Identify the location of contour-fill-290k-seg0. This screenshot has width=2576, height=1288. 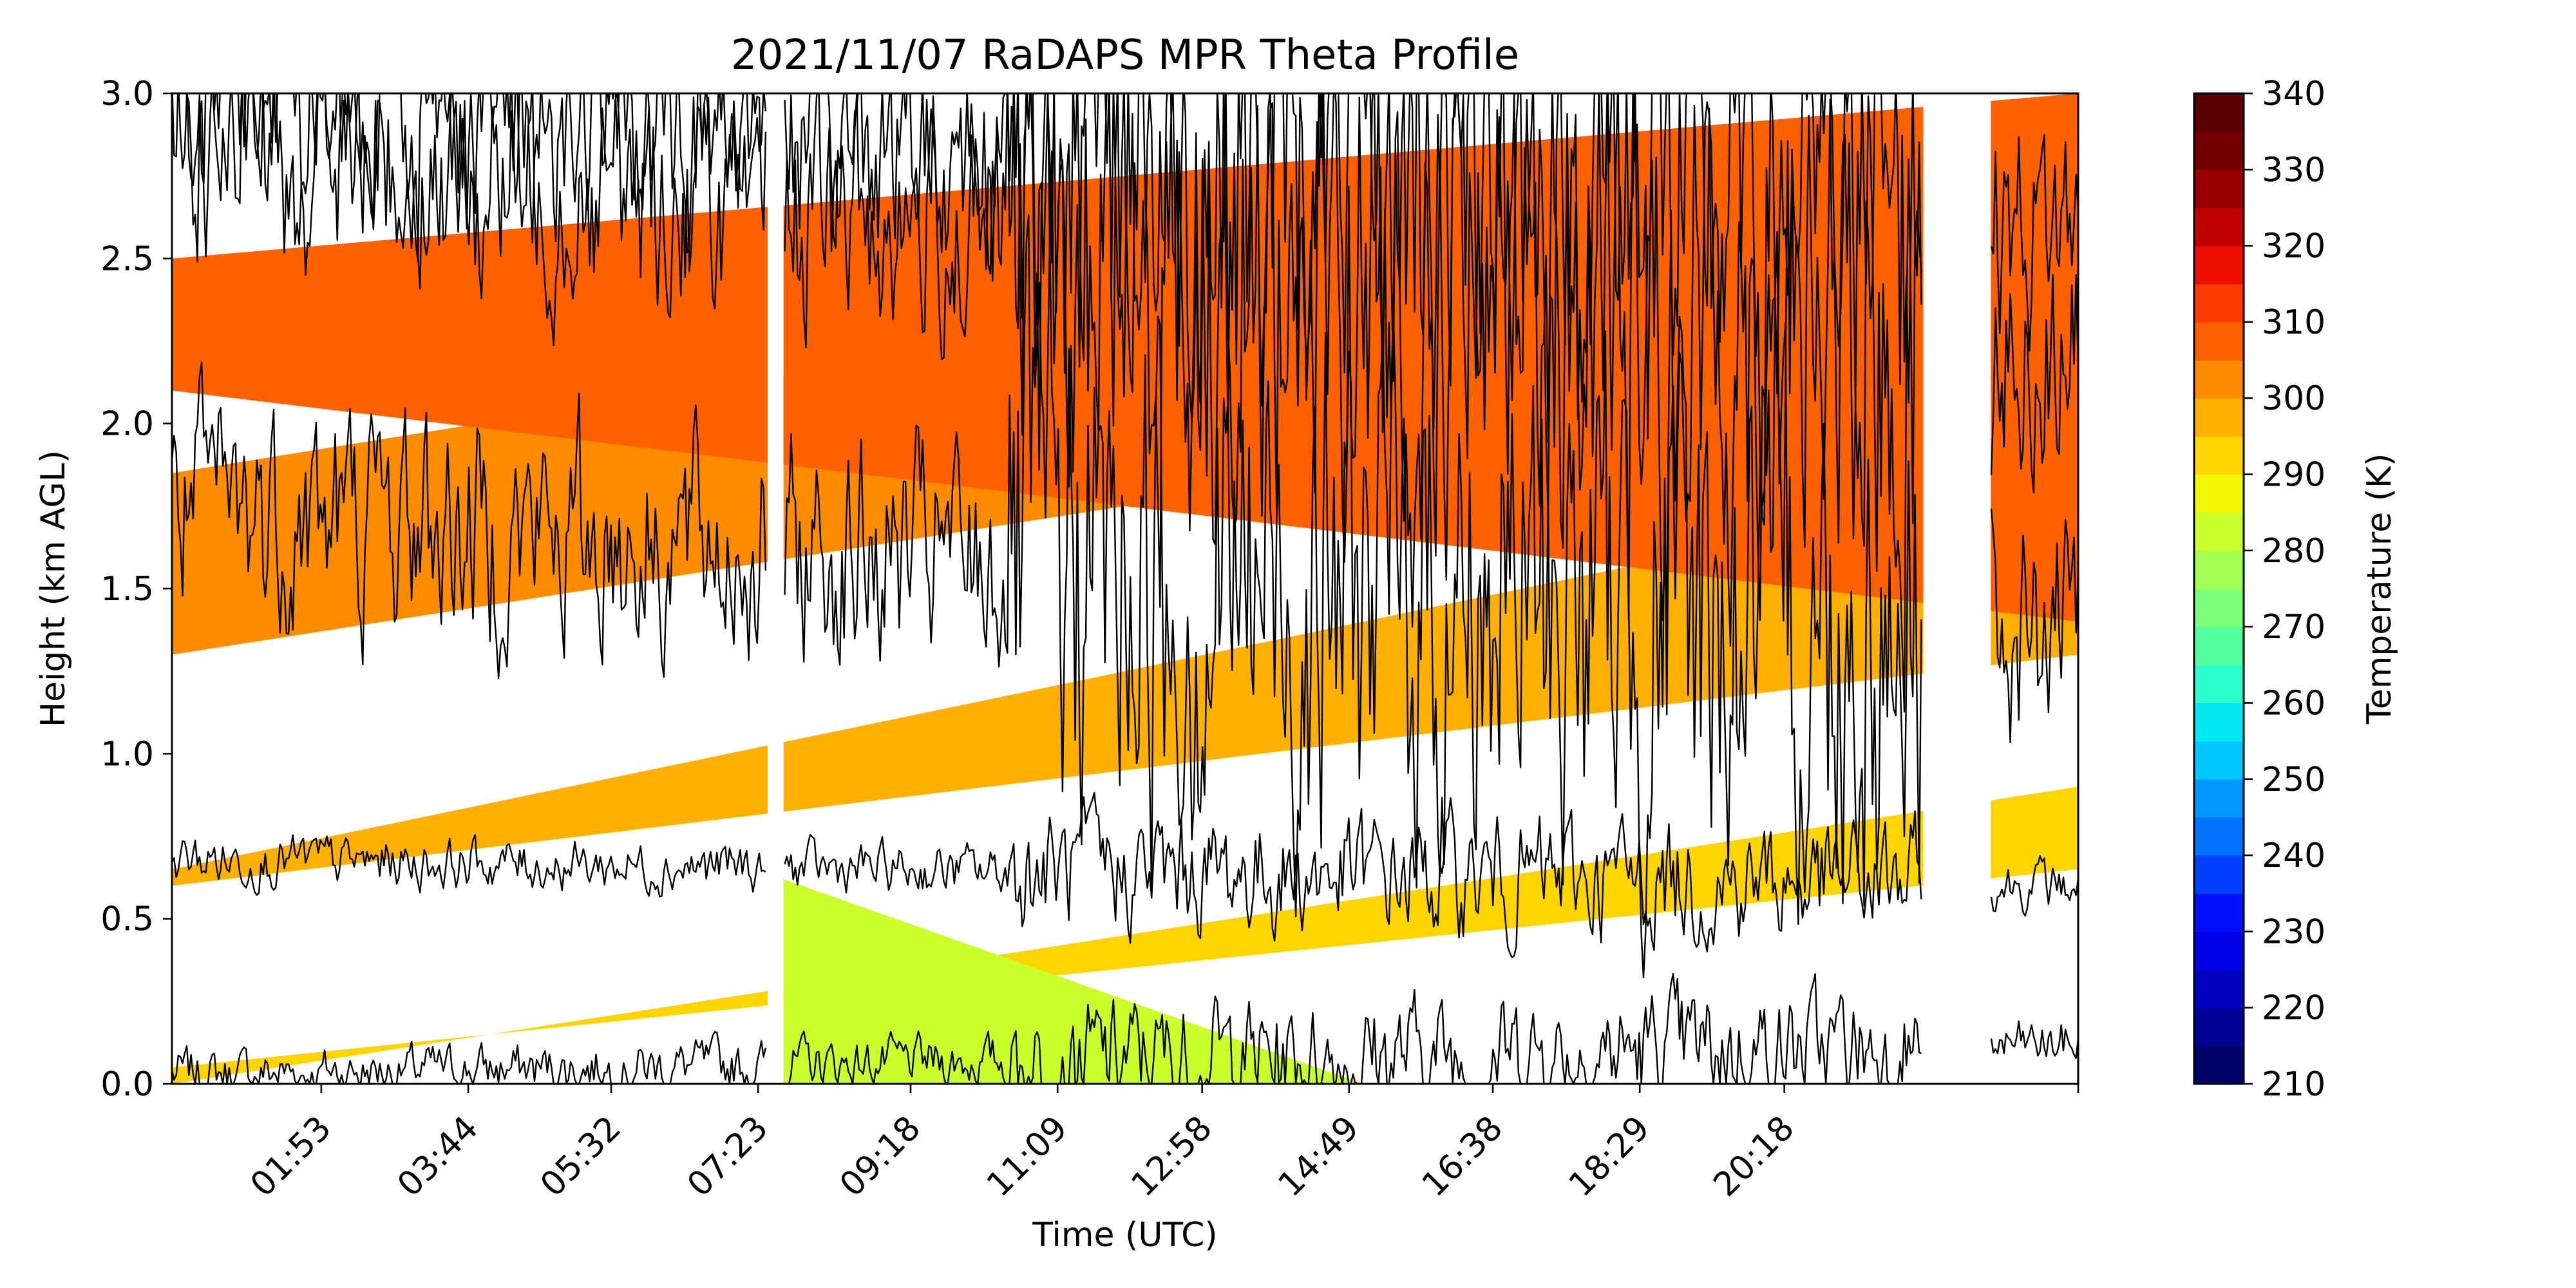
(470, 1037).